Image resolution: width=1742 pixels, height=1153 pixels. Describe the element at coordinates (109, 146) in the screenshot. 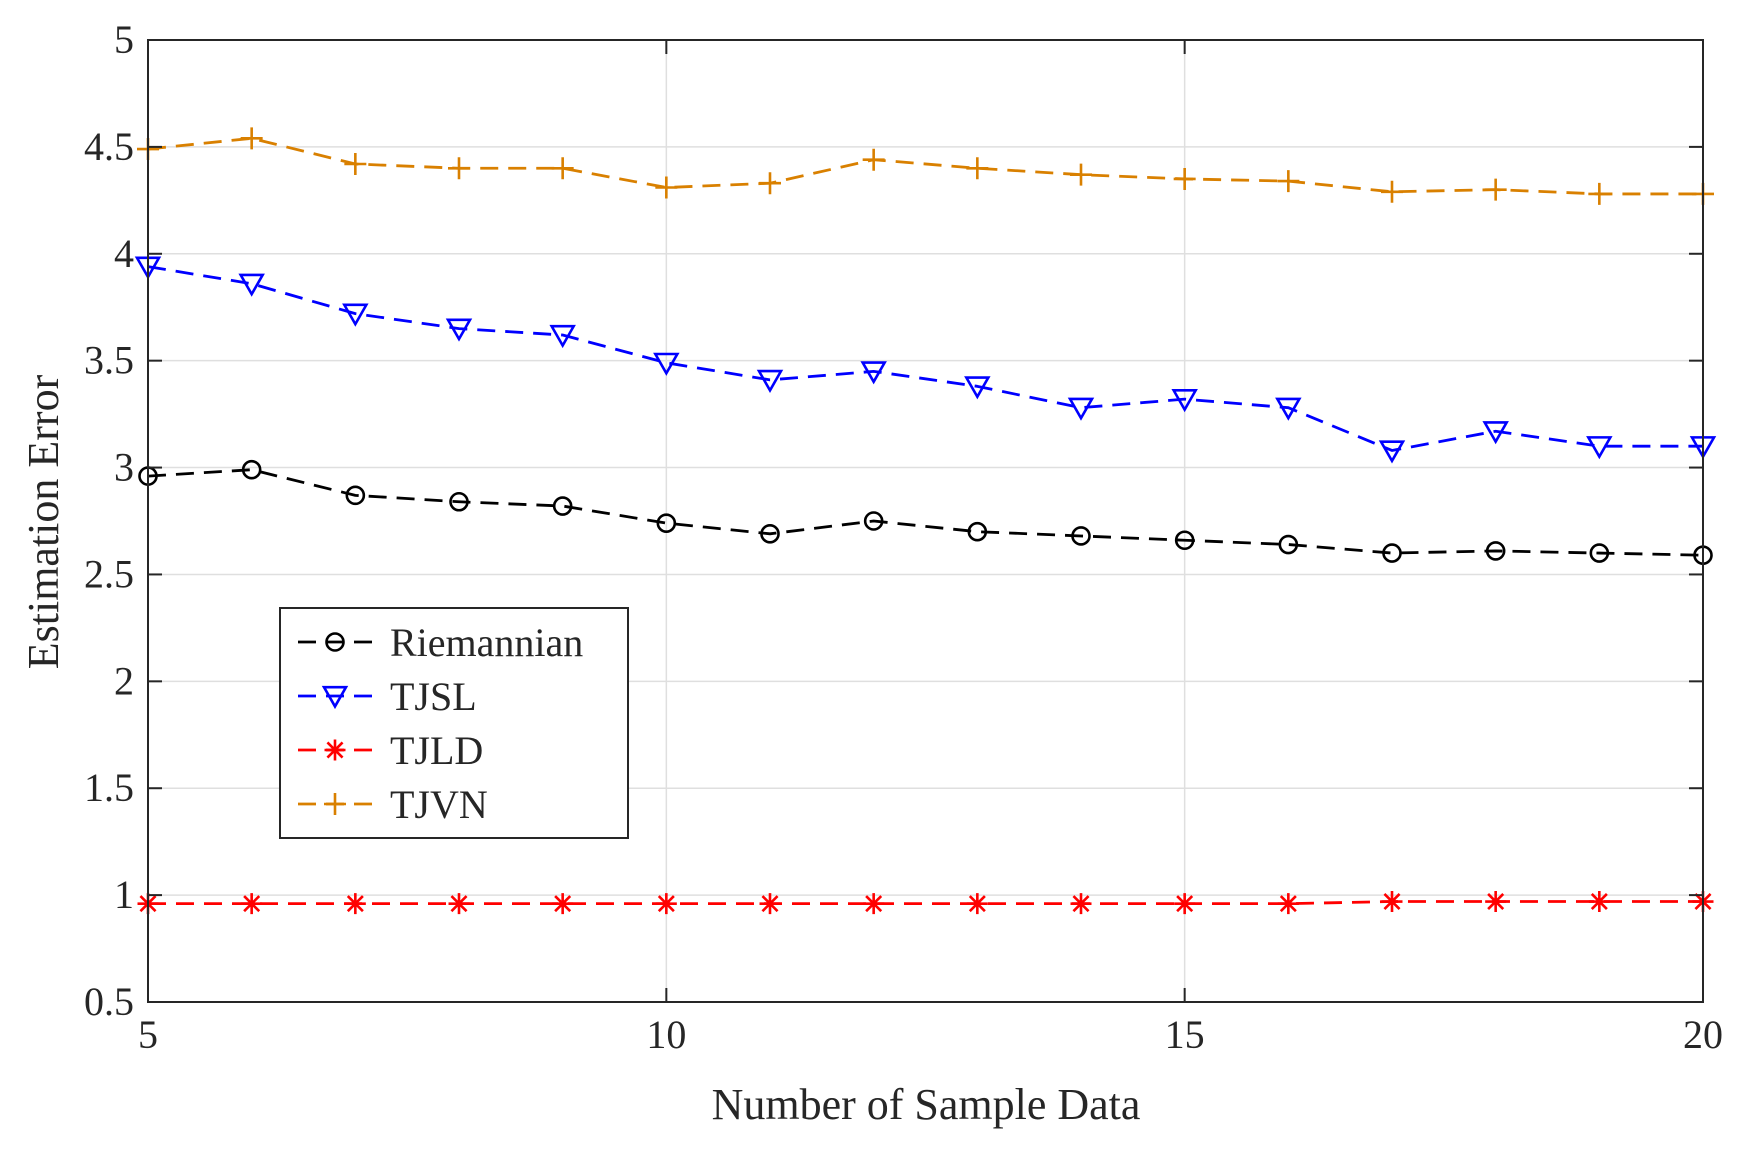

I see `y-tick-label: 4.5` at that location.